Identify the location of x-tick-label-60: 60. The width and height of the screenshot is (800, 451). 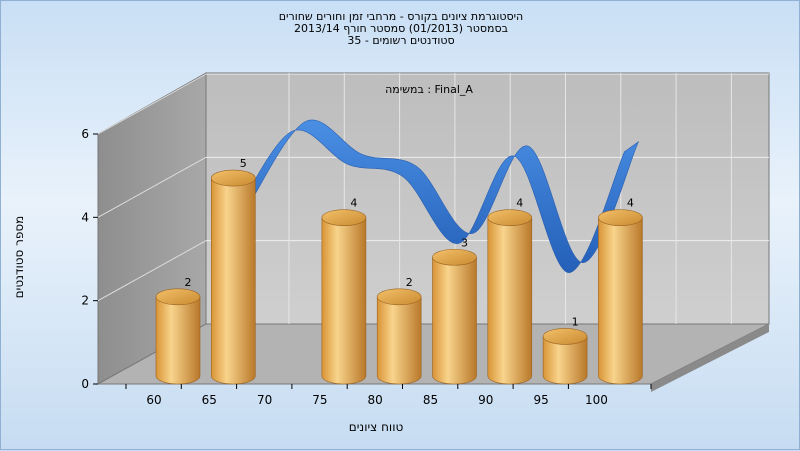
(153, 400).